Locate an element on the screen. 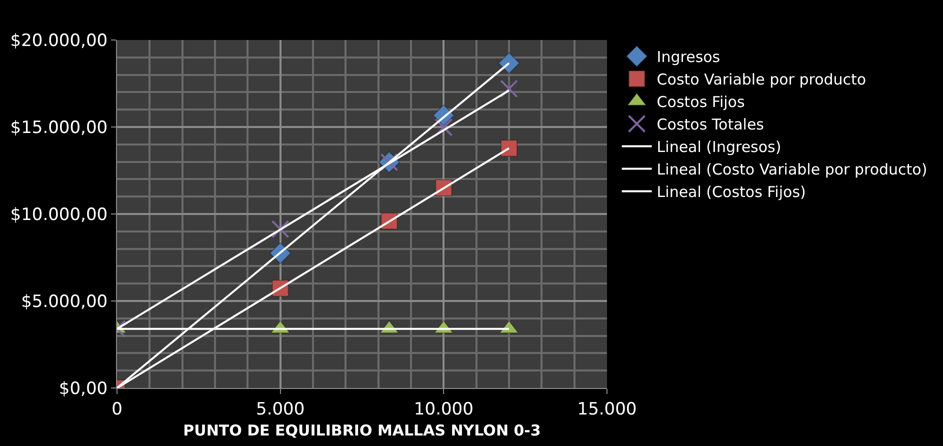  x-tick-label: 0 is located at coordinates (117, 409).